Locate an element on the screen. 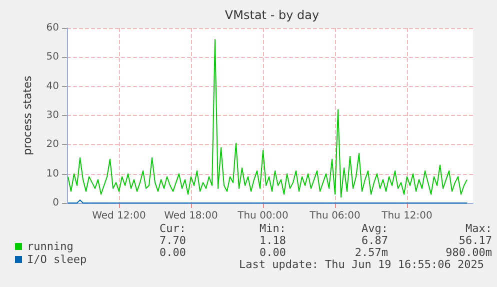 This screenshot has width=497, height=287. y-tick-label: 20 is located at coordinates (52, 144).